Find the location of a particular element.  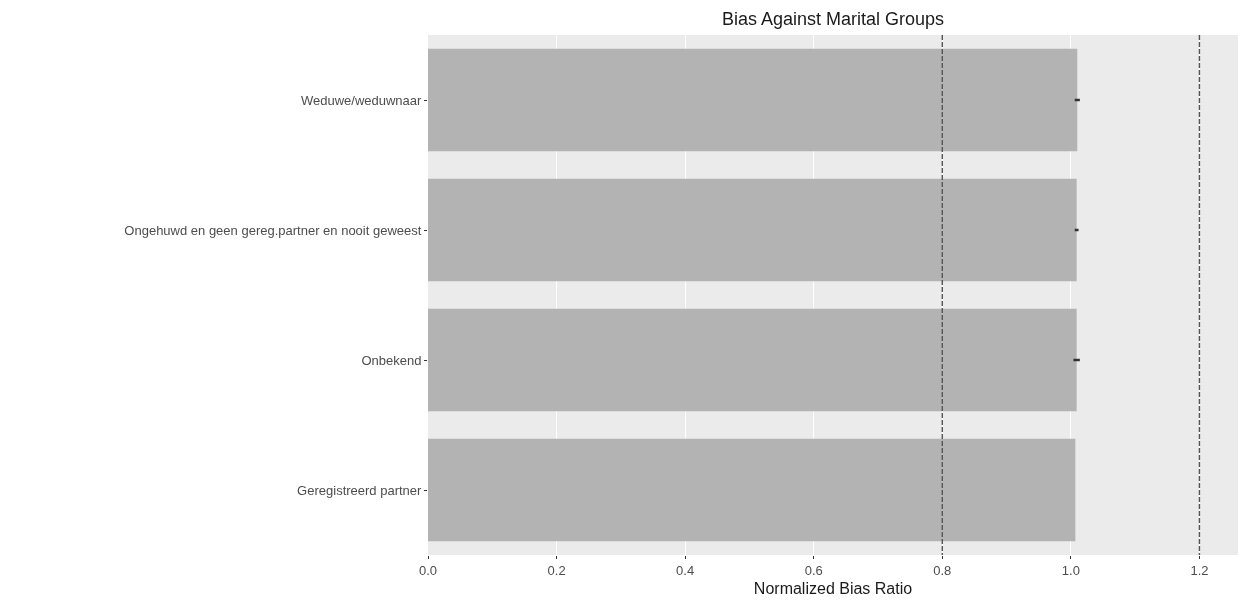

x-tick-label: 1.0 is located at coordinates (1070, 570).